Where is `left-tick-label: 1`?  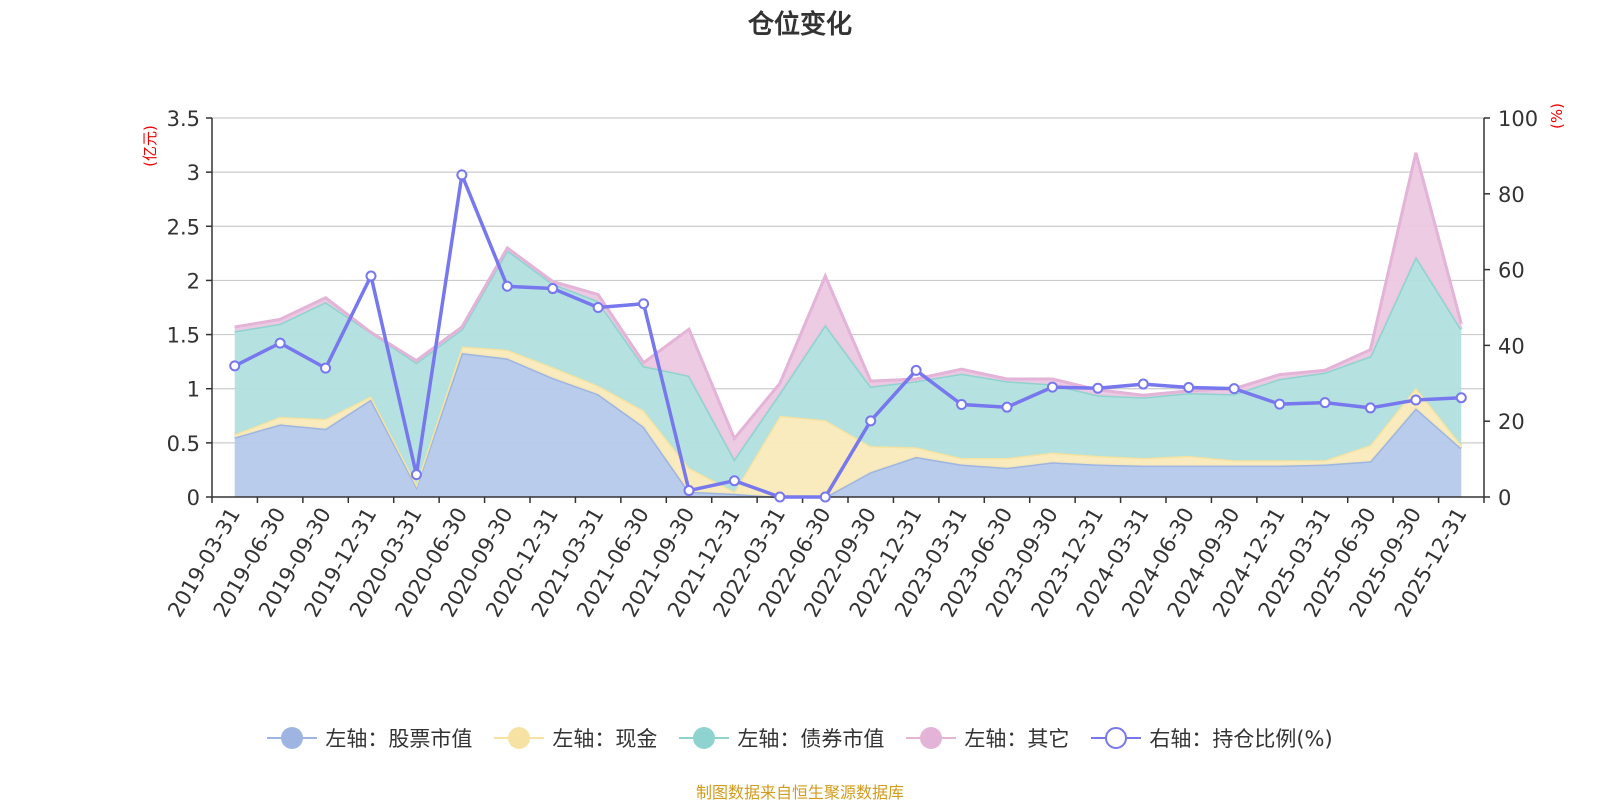 left-tick-label: 1 is located at coordinates (193, 390).